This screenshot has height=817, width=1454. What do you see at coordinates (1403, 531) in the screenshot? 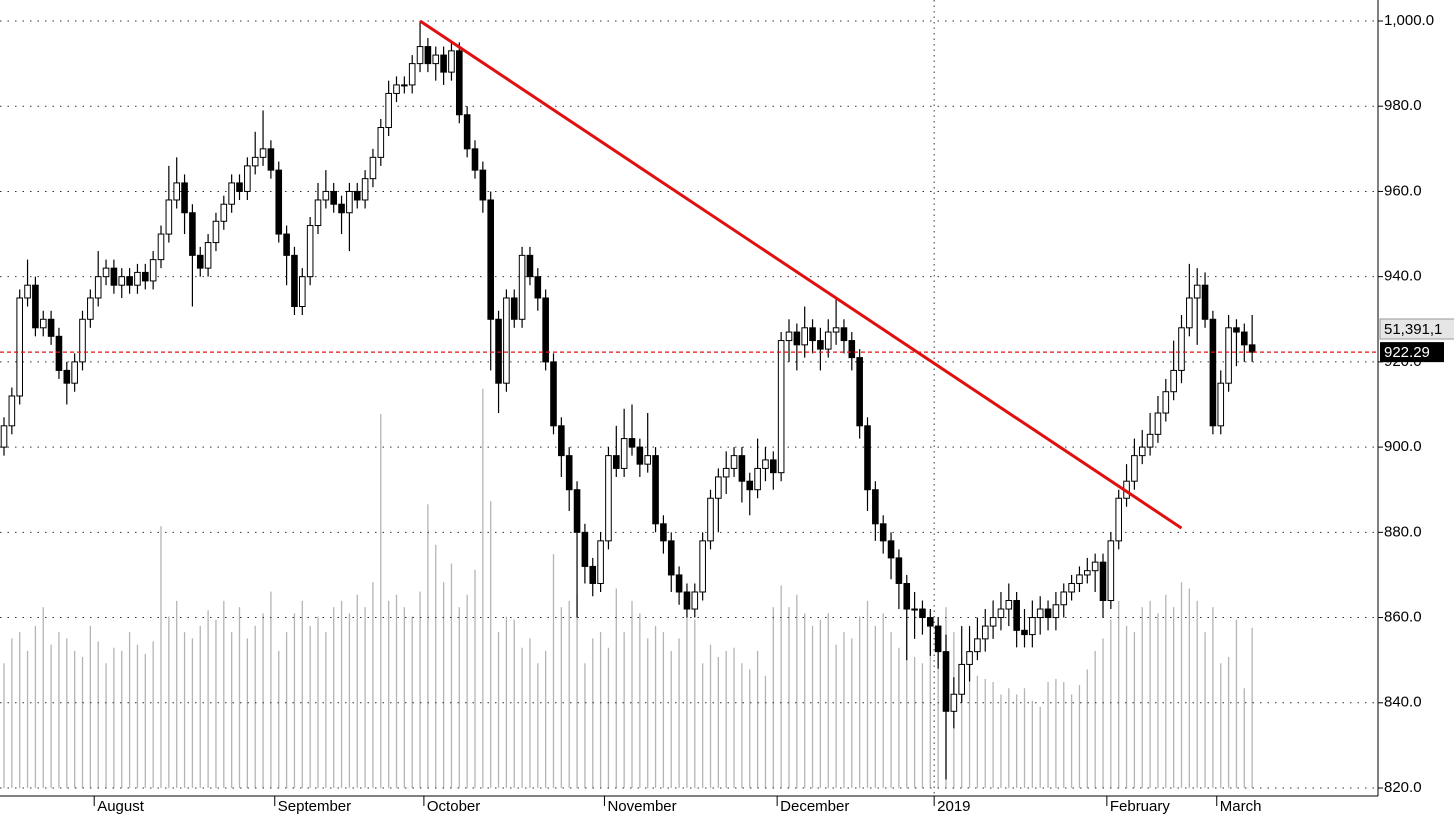
I see `y-tick-label: 880.0` at bounding box center [1403, 531].